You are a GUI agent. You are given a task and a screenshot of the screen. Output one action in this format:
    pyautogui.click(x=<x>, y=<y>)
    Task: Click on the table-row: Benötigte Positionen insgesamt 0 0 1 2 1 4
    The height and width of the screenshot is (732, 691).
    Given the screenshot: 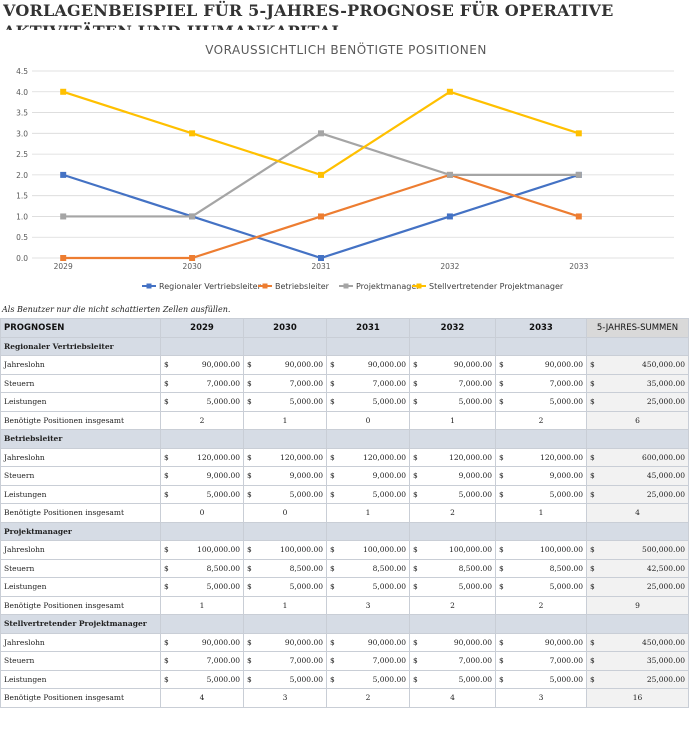 What is the action you would take?
    pyautogui.click(x=344, y=513)
    